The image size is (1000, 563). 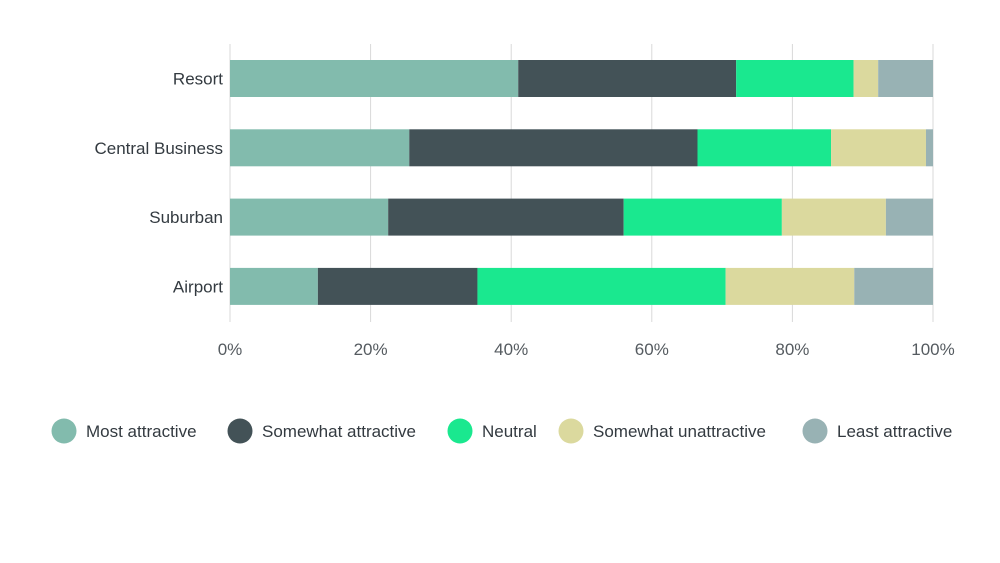 What do you see at coordinates (790, 286) in the screenshot?
I see `bar-airport-somewhat-unattractive` at bounding box center [790, 286].